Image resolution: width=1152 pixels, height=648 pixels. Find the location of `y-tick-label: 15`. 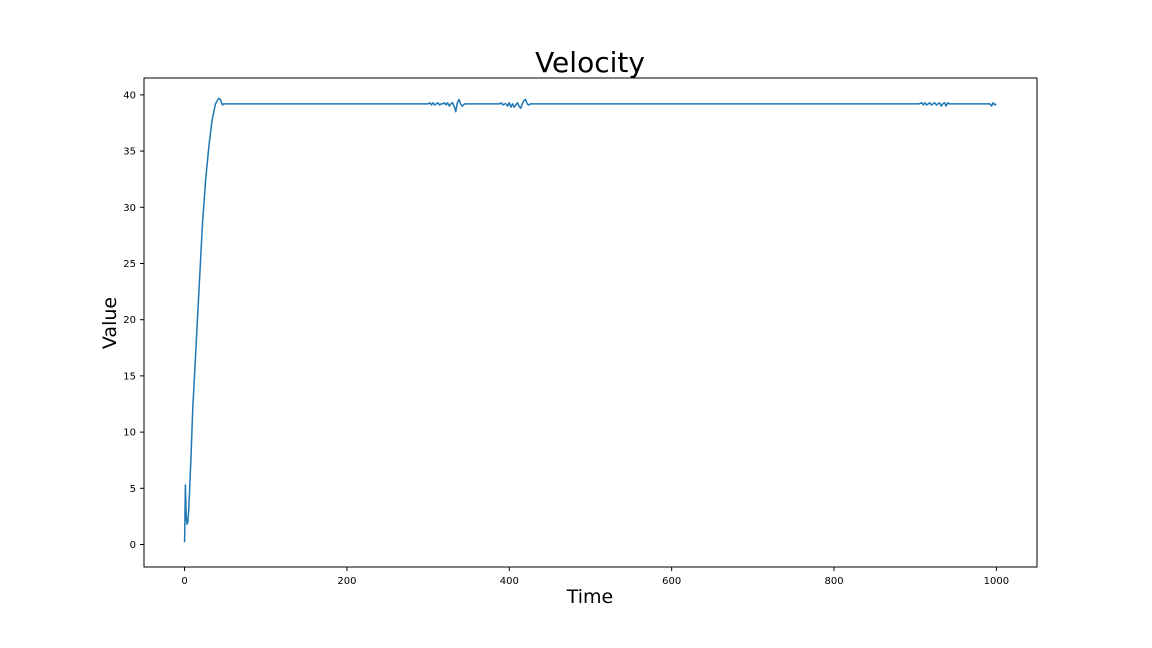

y-tick-label: 15 is located at coordinates (129, 376).